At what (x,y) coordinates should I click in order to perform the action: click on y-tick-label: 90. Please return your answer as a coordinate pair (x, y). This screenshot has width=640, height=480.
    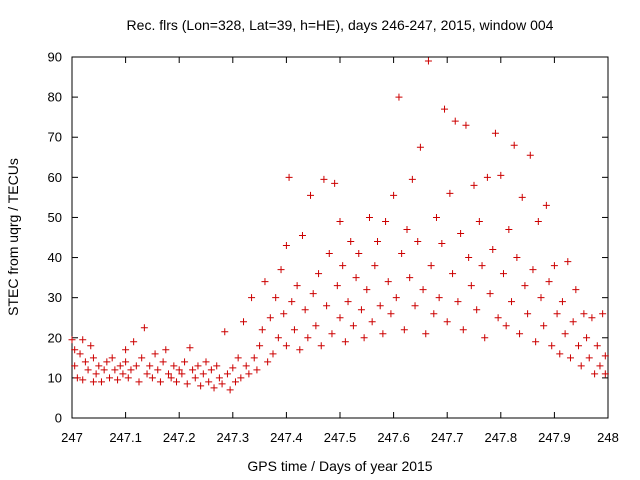
    Looking at the image, I should click on (55, 57).